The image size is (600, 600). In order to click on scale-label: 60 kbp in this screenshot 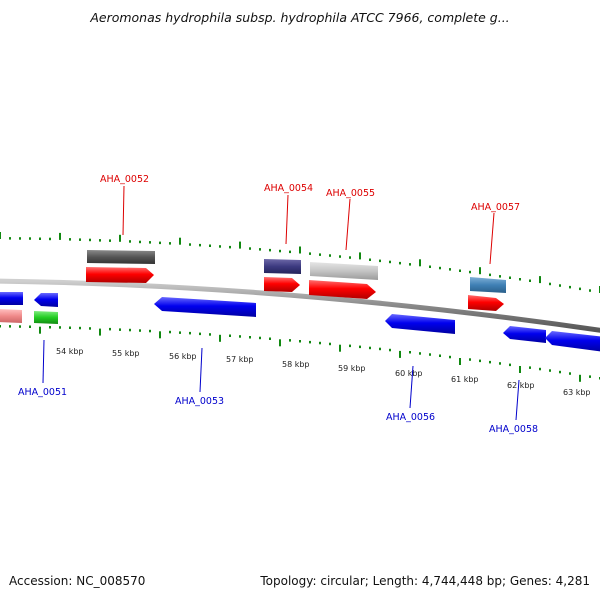, I will do `click(409, 373)`.